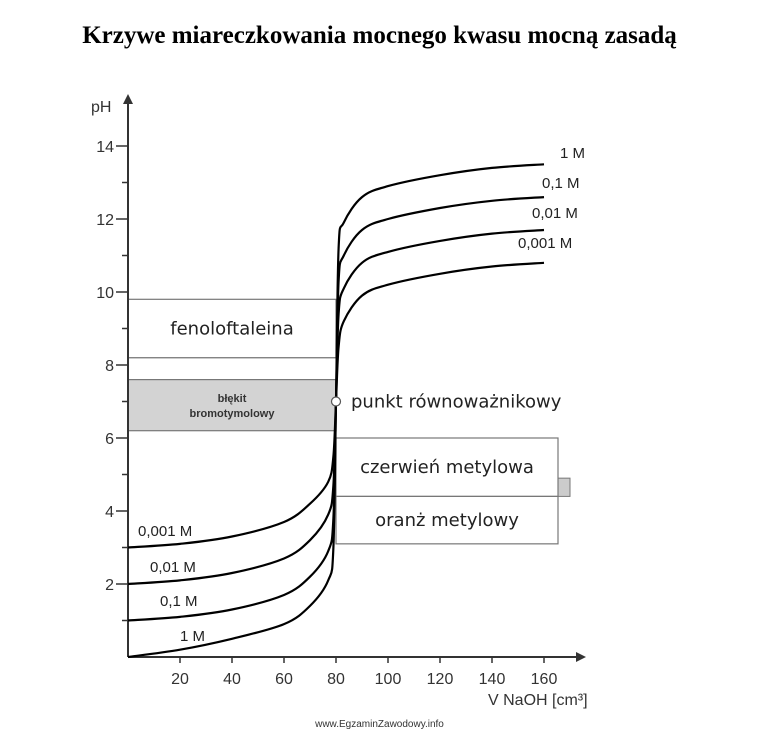 This screenshot has width=759, height=736. What do you see at coordinates (492, 679) in the screenshot?
I see `x-tick-label: 140` at bounding box center [492, 679].